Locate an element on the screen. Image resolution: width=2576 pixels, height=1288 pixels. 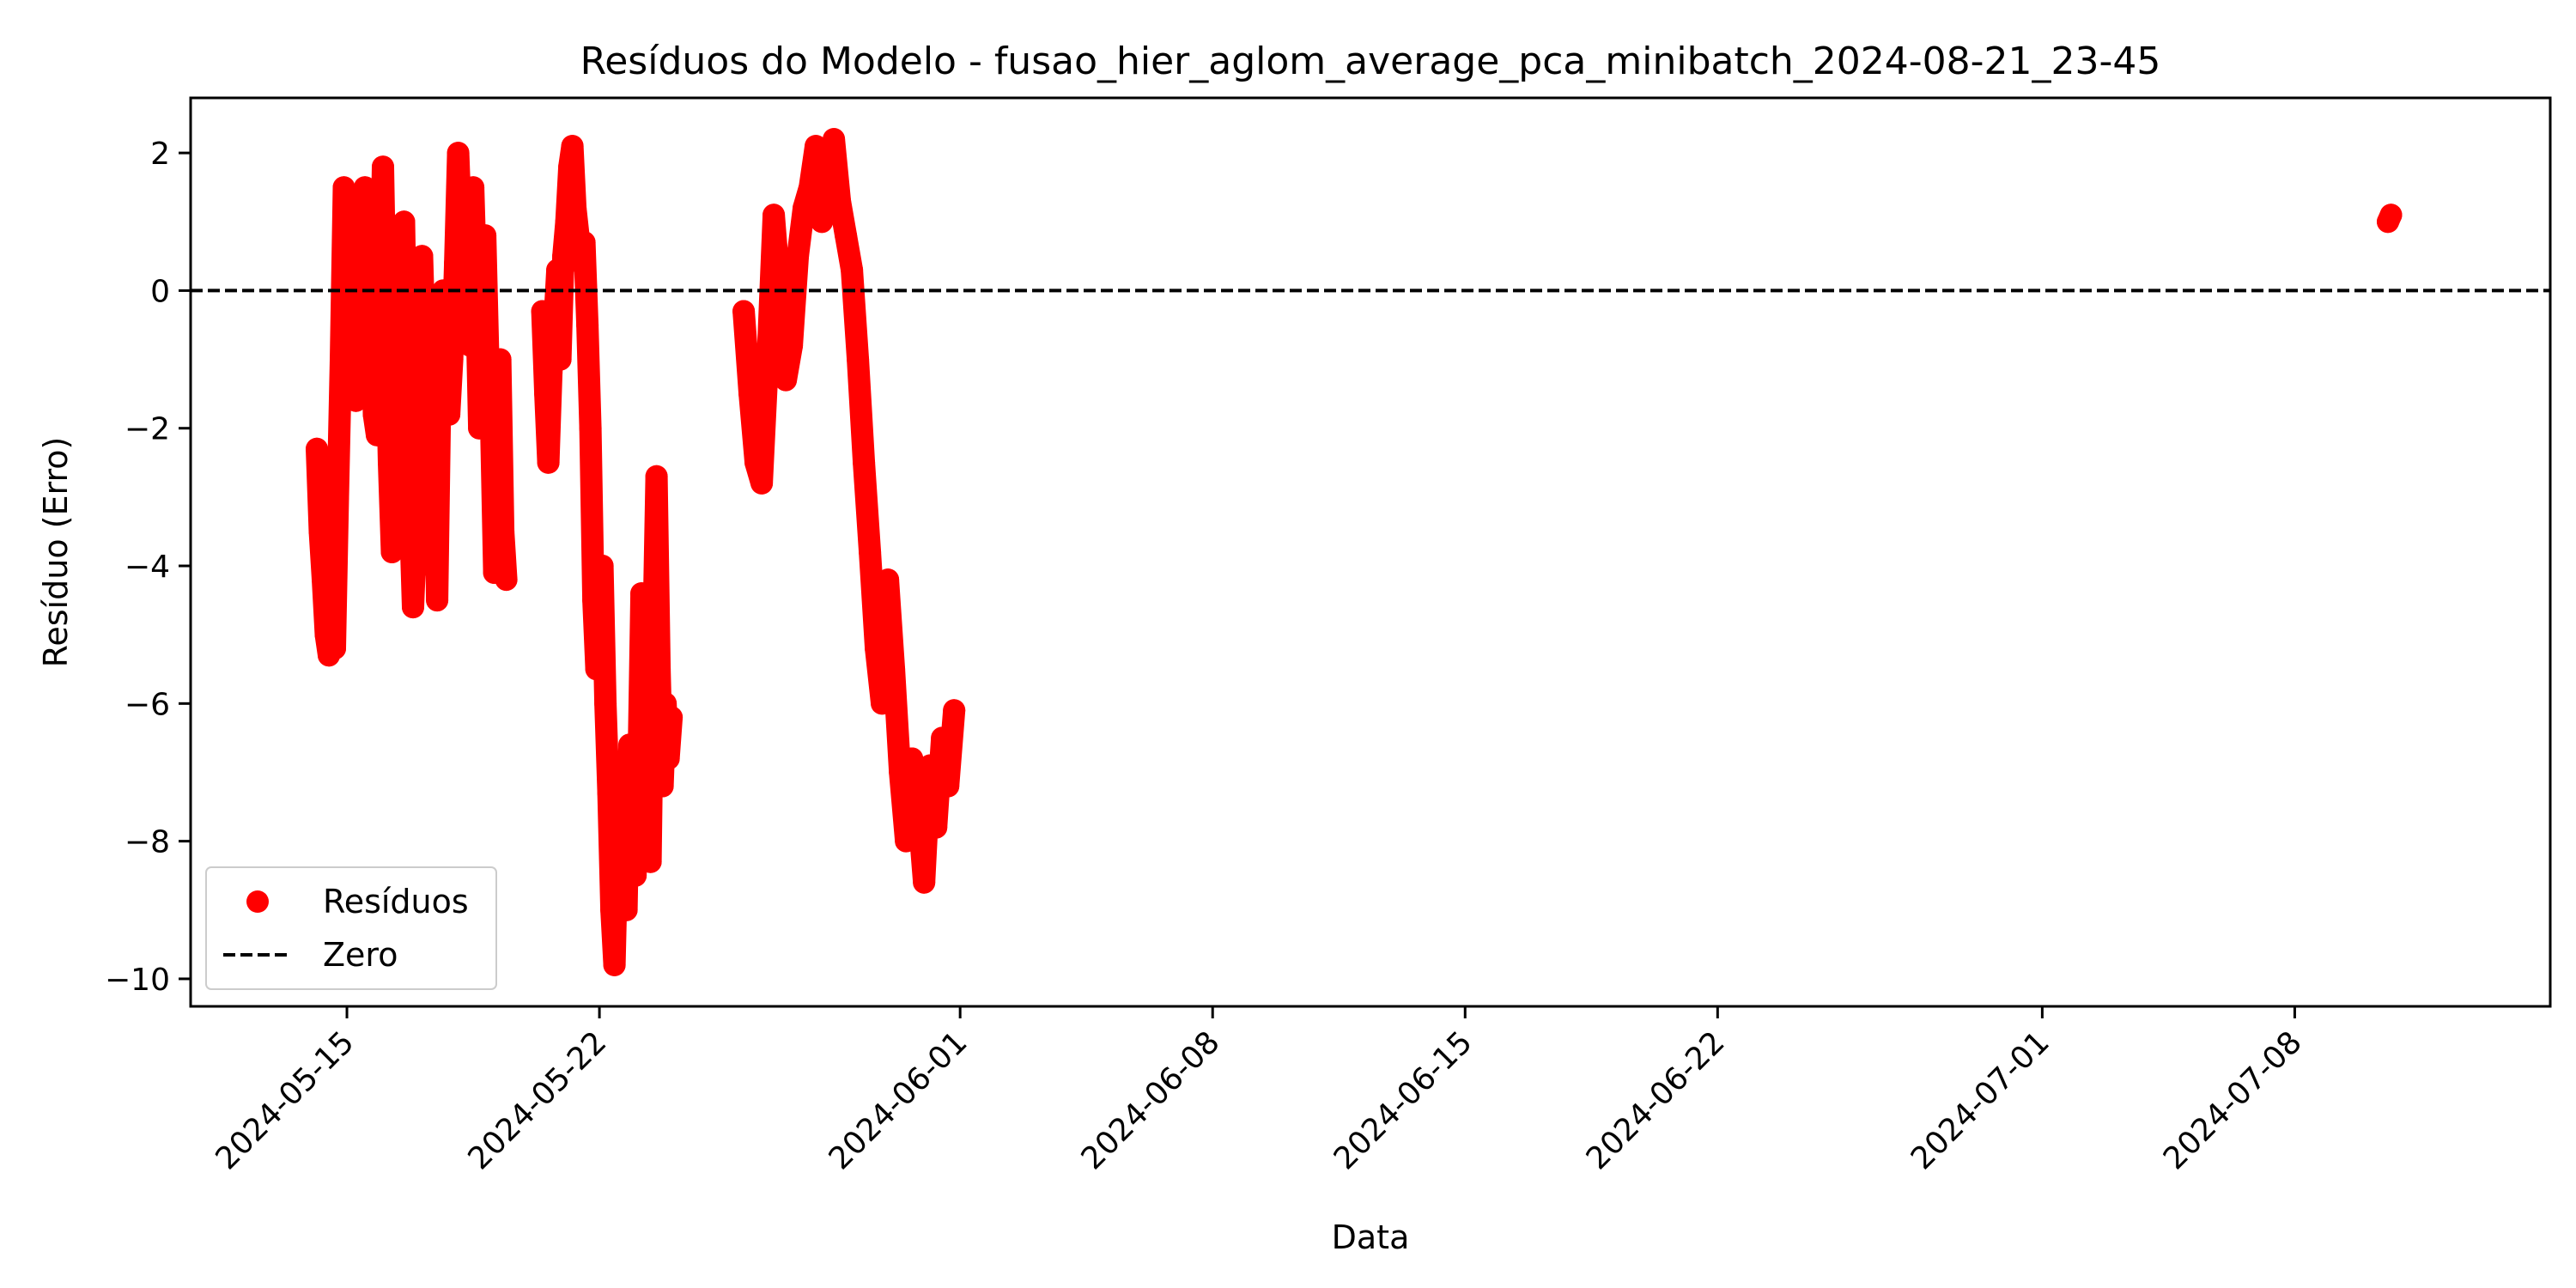
y-axis-ticks: 2 0 −2 −4 −6 −8 −10 is located at coordinates (148, 567).